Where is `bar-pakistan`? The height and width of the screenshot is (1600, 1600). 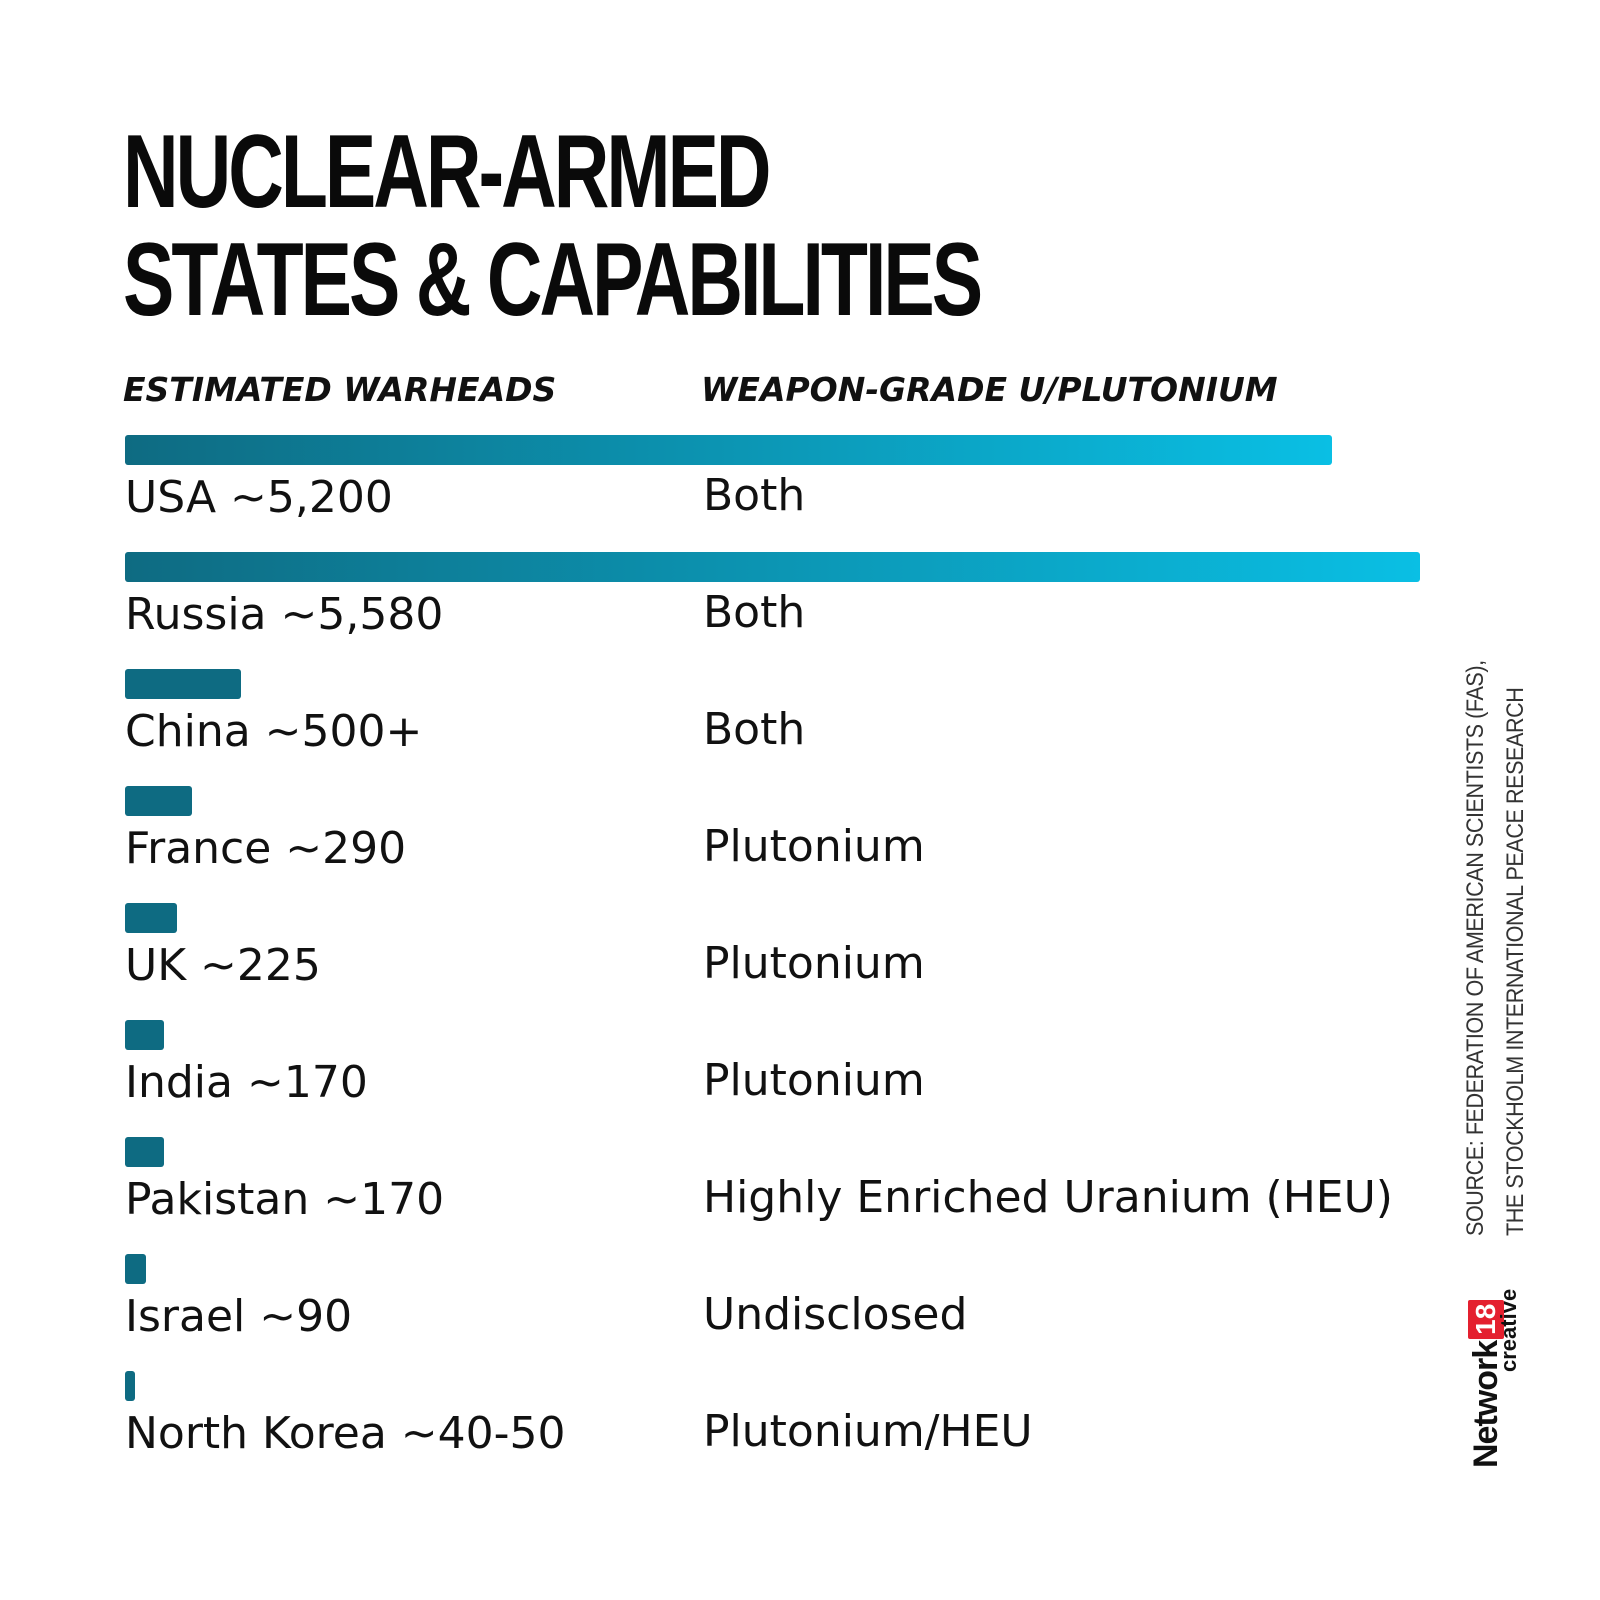
bar-pakistan is located at coordinates (145, 1152).